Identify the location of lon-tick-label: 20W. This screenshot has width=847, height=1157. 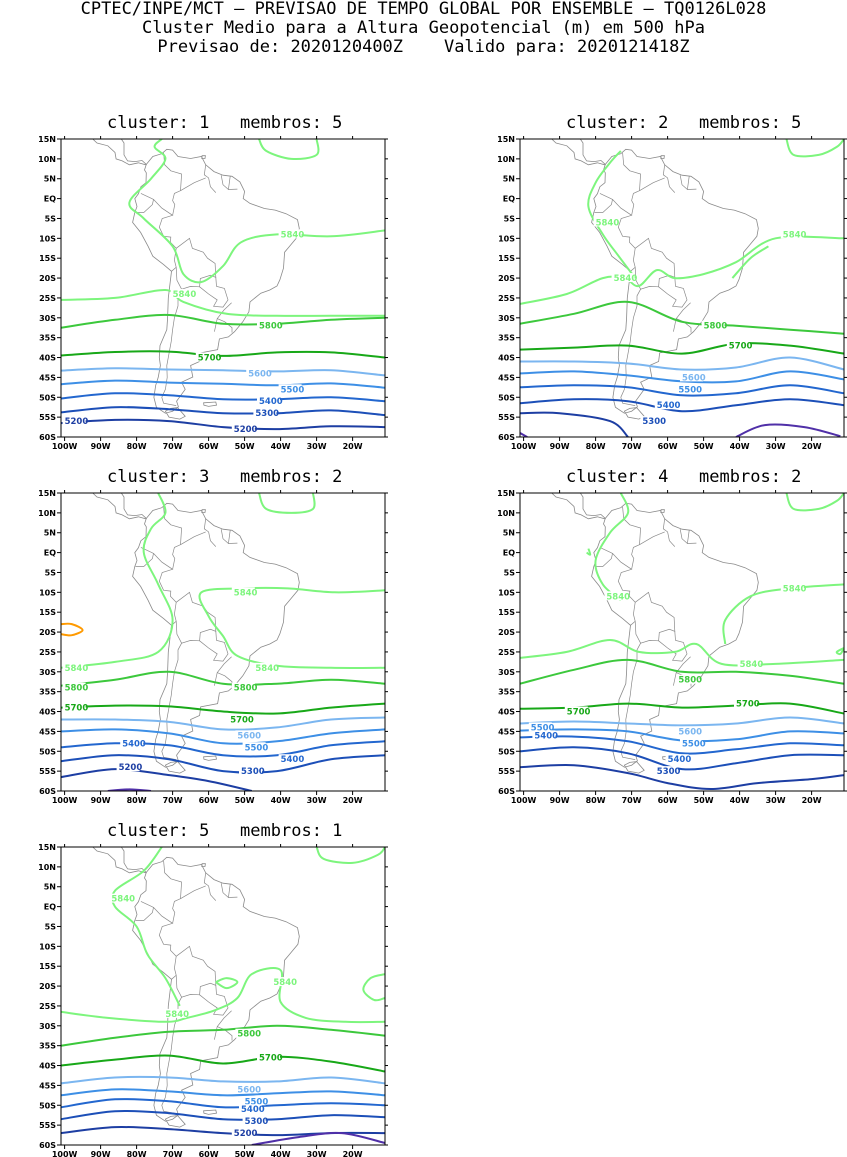
(812, 800).